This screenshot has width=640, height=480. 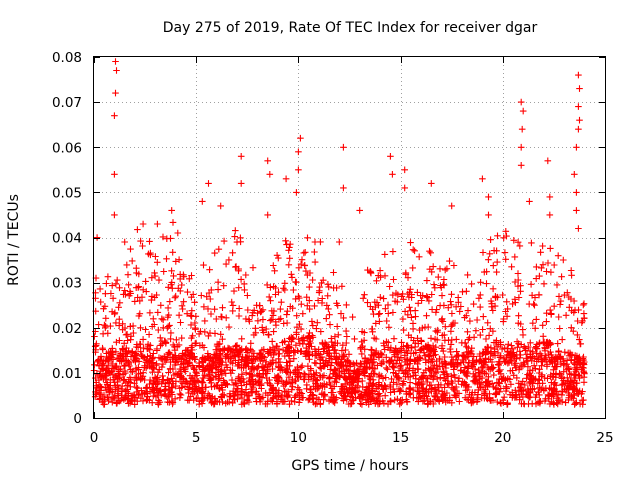 I want to click on x-tick-label: 10, so click(x=298, y=438).